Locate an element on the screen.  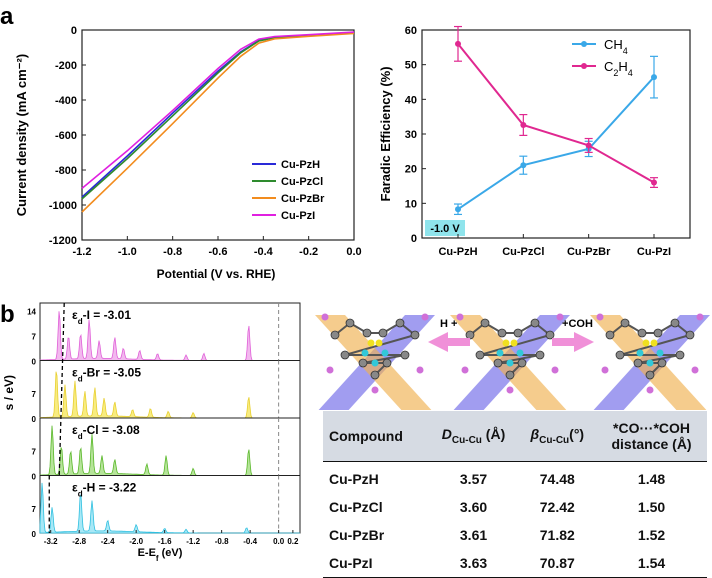
pdos-ytick-label: 14 is located at coordinates (31, 312).